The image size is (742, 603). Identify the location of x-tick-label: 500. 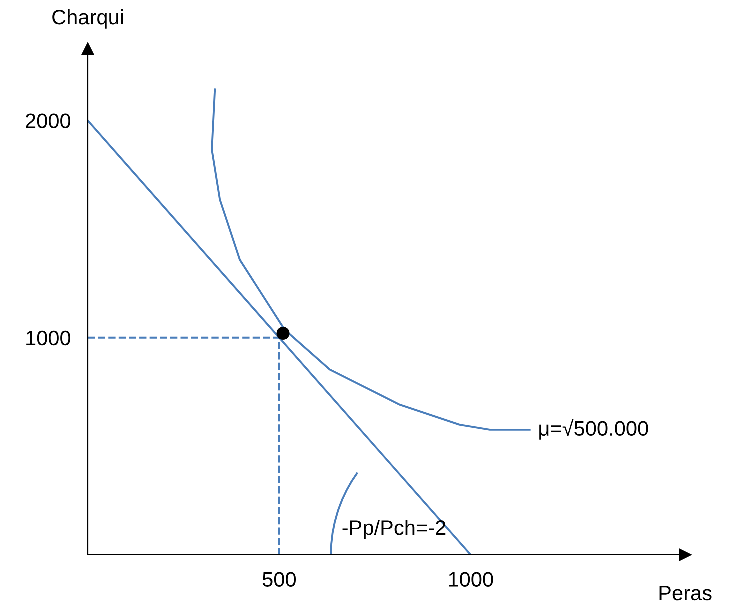
(279, 579).